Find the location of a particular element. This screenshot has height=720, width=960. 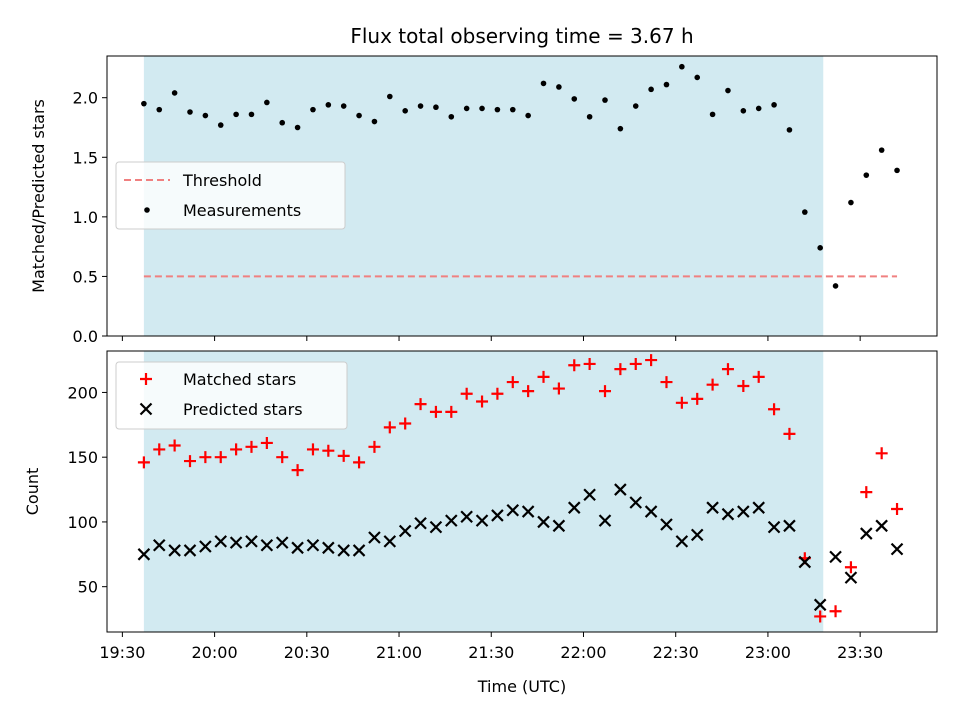

ratio-y-tick-label: 2.0 is located at coordinates (85, 98).